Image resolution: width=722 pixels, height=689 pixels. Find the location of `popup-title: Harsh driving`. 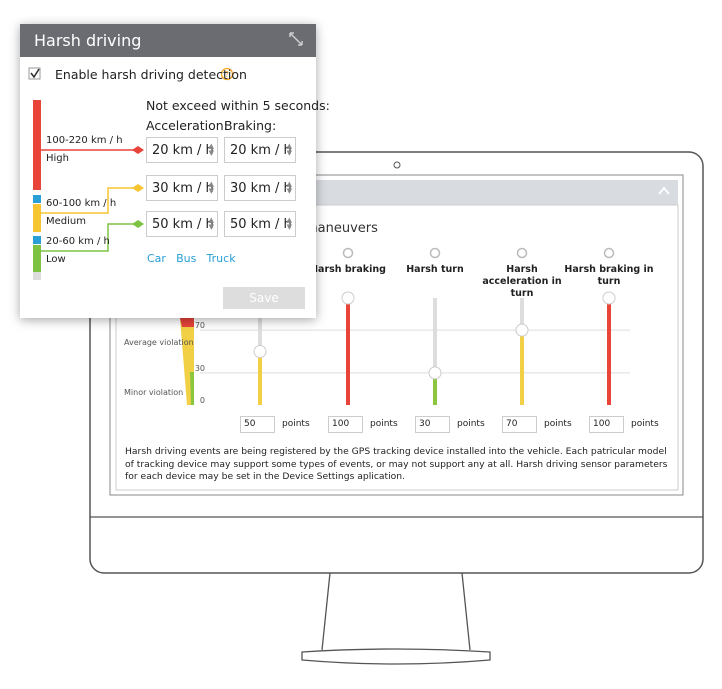

popup-title: Harsh driving is located at coordinates (168, 40).